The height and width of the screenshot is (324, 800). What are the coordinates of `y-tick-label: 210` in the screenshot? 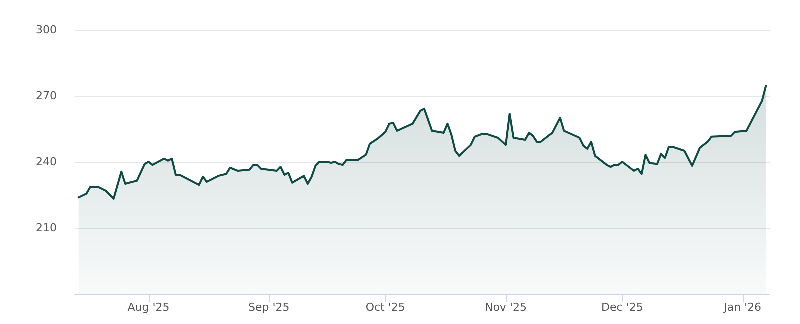 It's located at (46, 228).